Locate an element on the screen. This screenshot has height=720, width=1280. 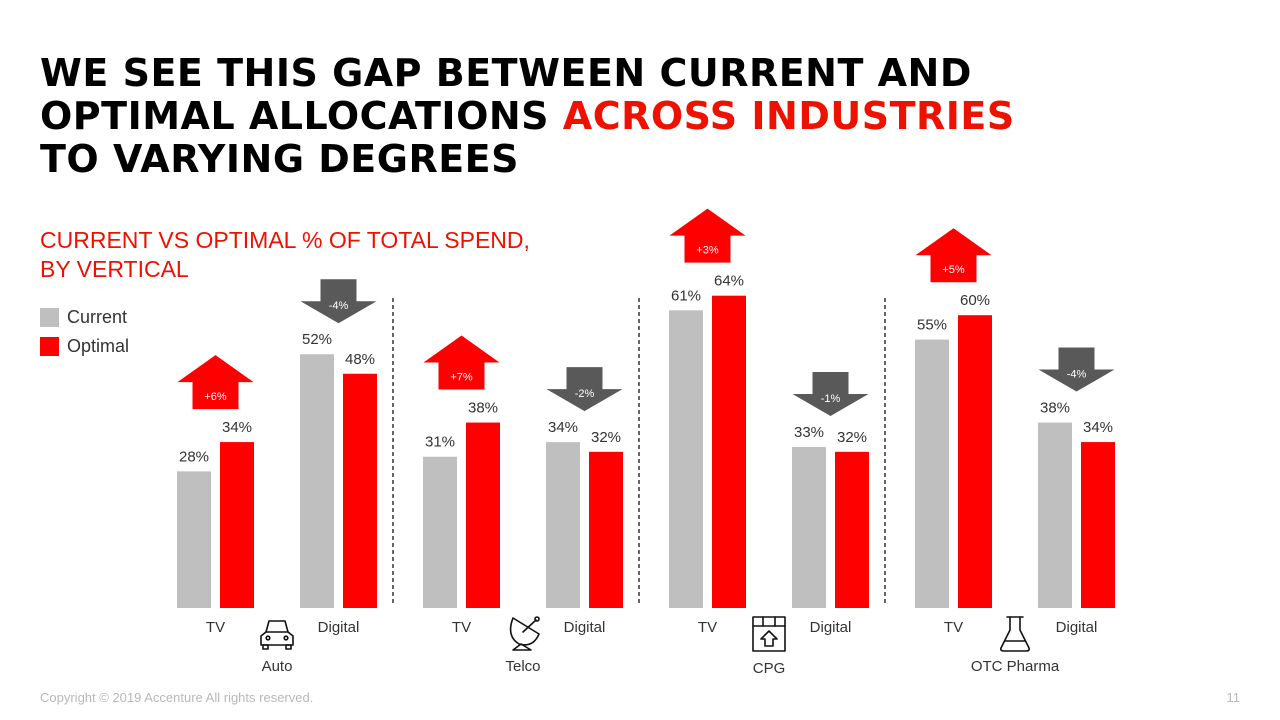
decrease-arrow: -2% is located at coordinates (584, 389).